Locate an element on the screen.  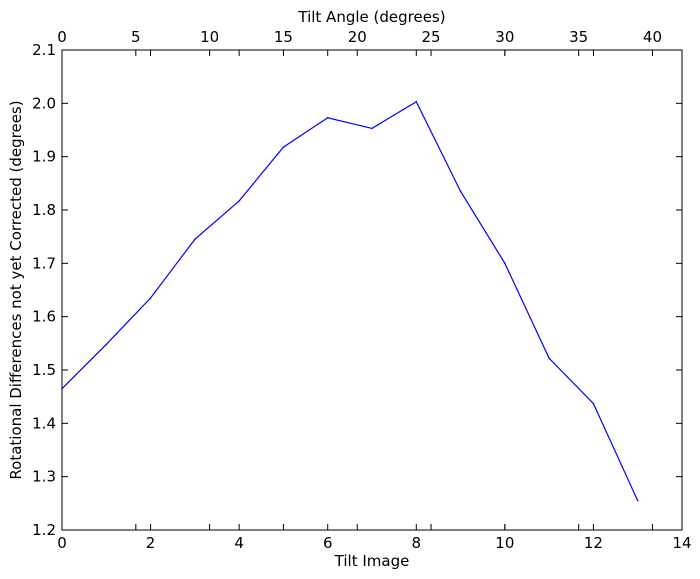
x-axis-label: Tilt Image is located at coordinates (372, 561).